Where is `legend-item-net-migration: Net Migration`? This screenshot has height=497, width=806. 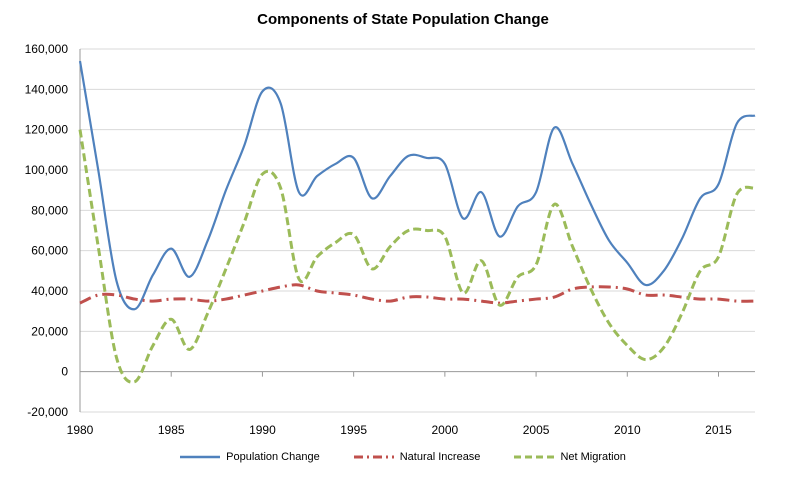 legend-item-net-migration: Net Migration is located at coordinates (570, 457).